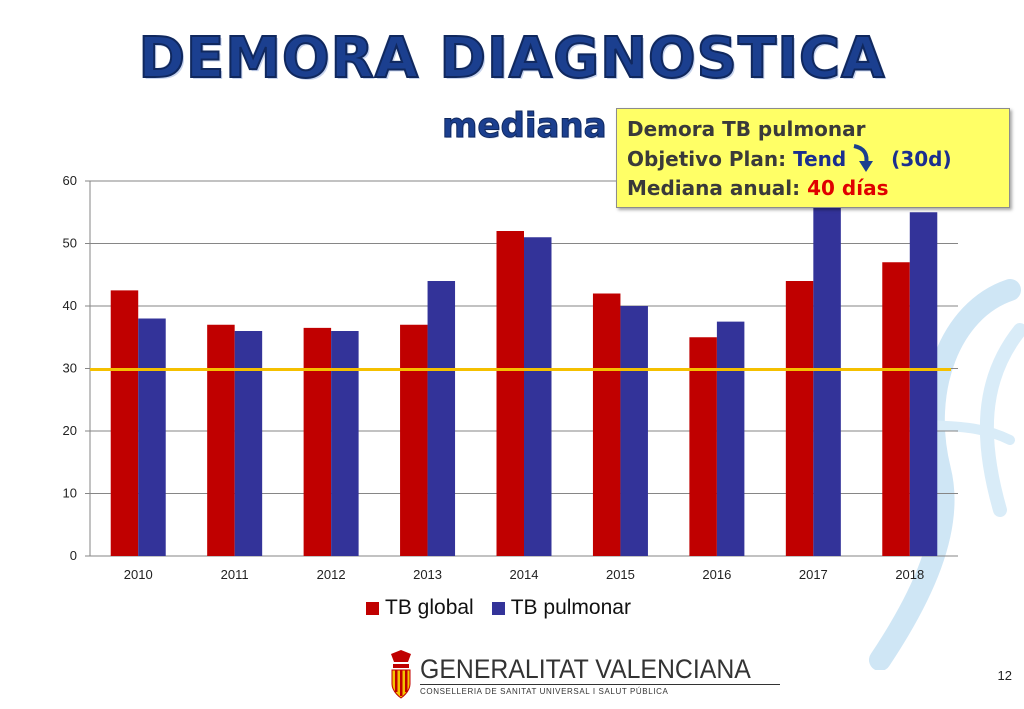  What do you see at coordinates (716, 574) in the screenshot?
I see `x-tick-label: 2016` at bounding box center [716, 574].